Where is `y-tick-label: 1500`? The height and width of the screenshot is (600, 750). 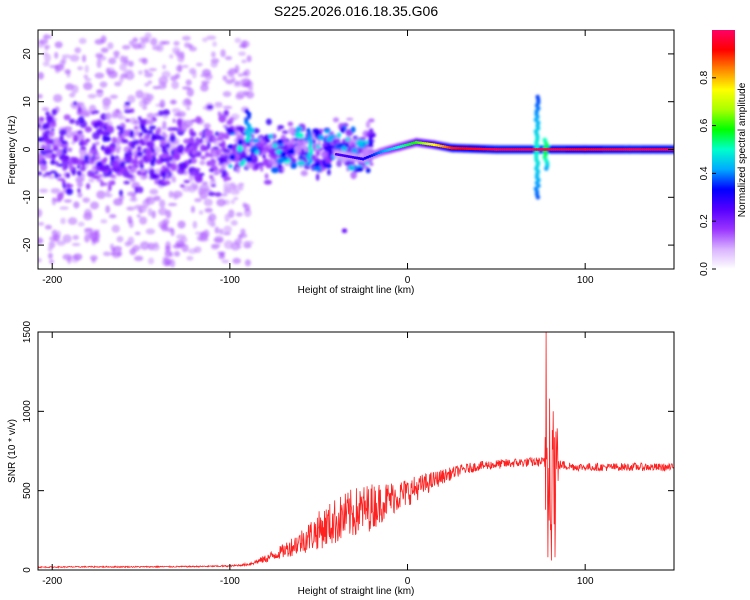
y-tick-label: 1500 is located at coordinates (27, 331).